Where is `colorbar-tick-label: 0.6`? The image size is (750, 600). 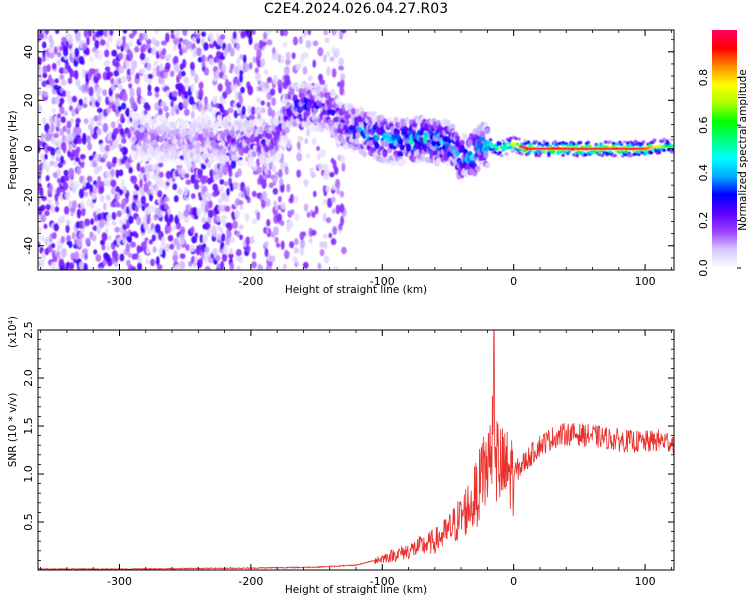
colorbar-tick-label: 0.6 is located at coordinates (703, 125).